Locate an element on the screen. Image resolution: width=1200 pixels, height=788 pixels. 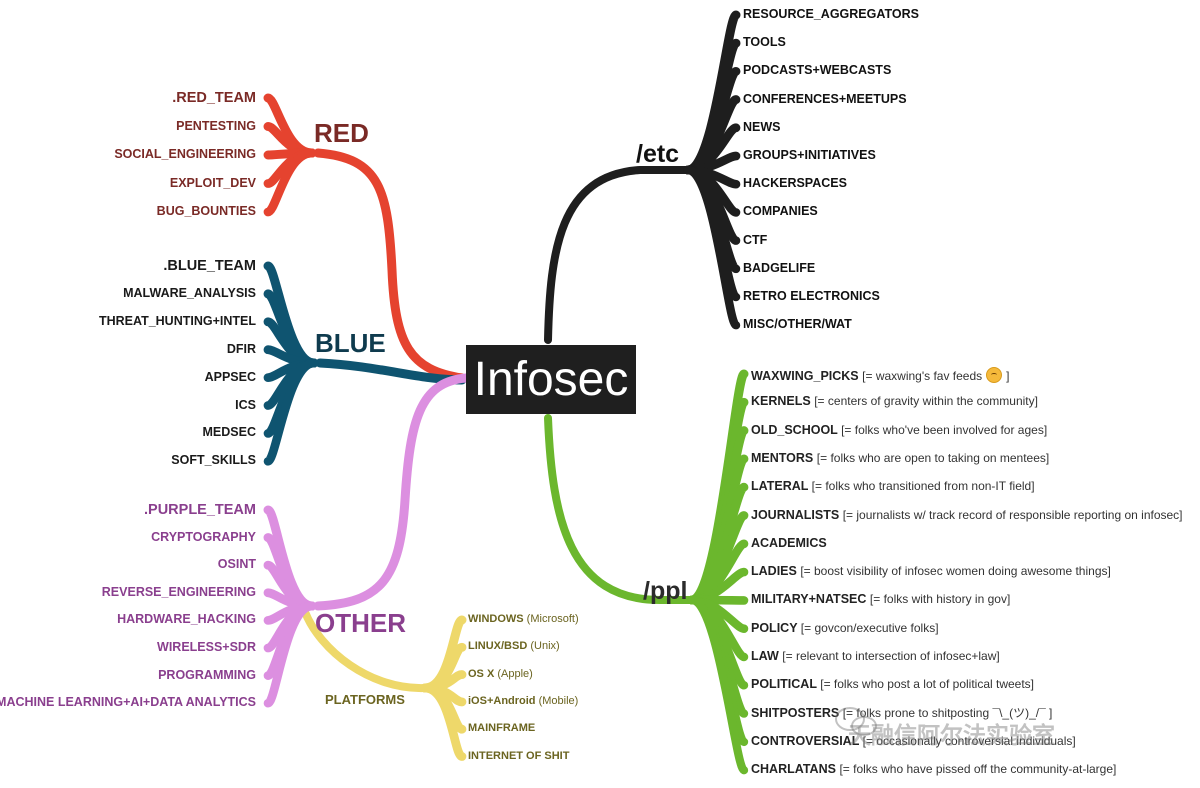
red-item-label: BUG_BOUNTIES is located at coordinates (206, 211).